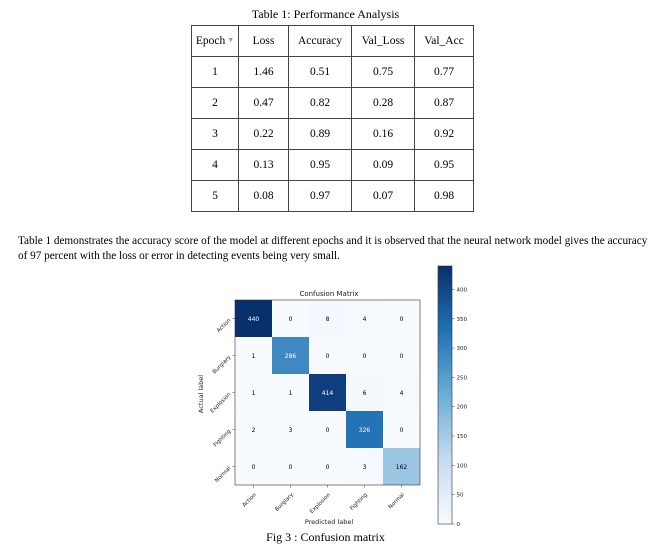 This screenshot has height=550, width=651. I want to click on column-header-label: Epoch, so click(210, 41).